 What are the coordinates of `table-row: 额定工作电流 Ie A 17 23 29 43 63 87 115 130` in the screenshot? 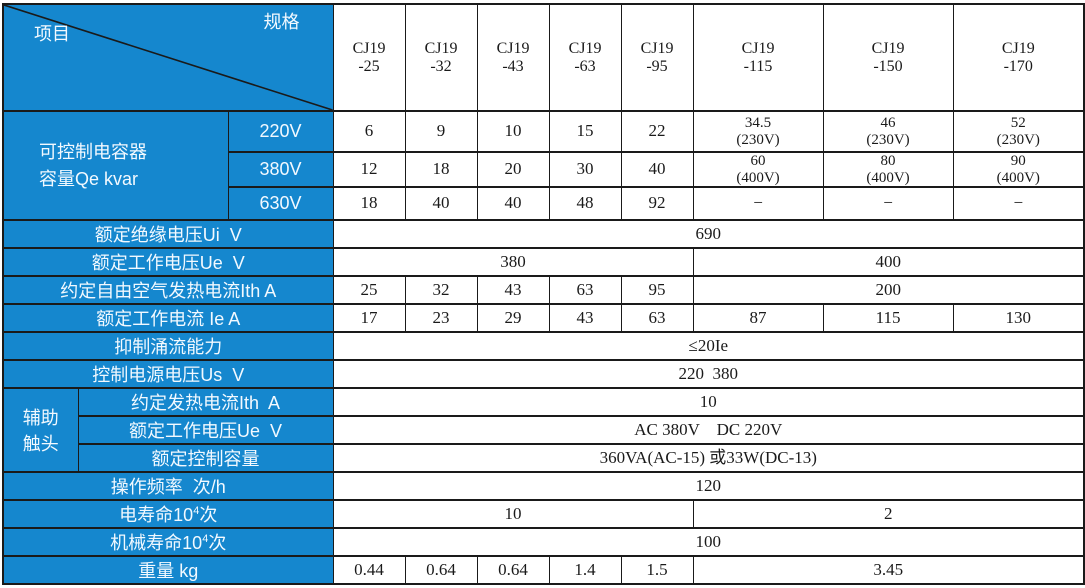 It's located at (543, 318).